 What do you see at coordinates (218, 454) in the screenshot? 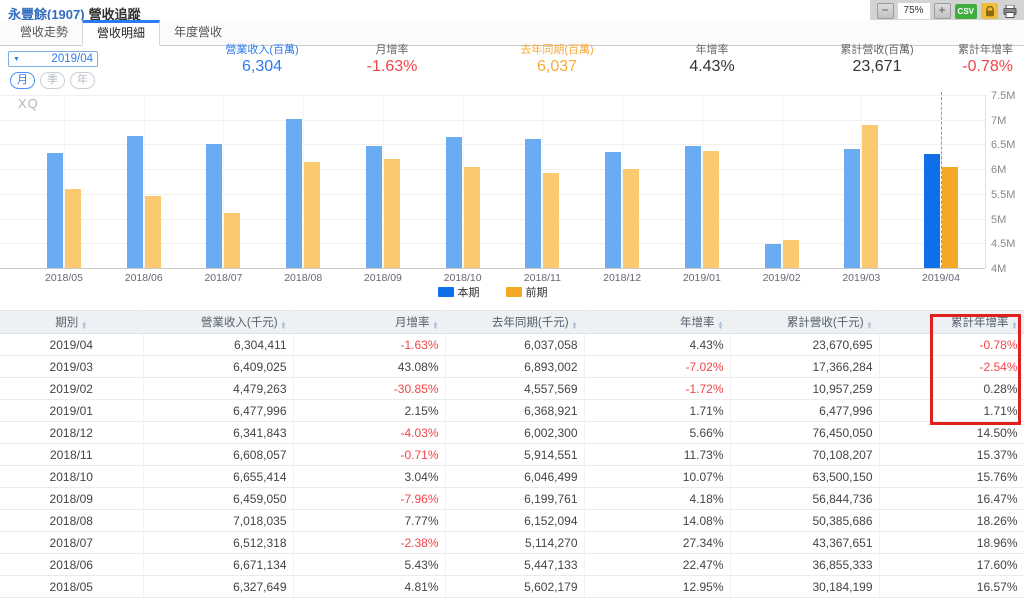
I see `cell-value: 6,608,057` at bounding box center [218, 454].